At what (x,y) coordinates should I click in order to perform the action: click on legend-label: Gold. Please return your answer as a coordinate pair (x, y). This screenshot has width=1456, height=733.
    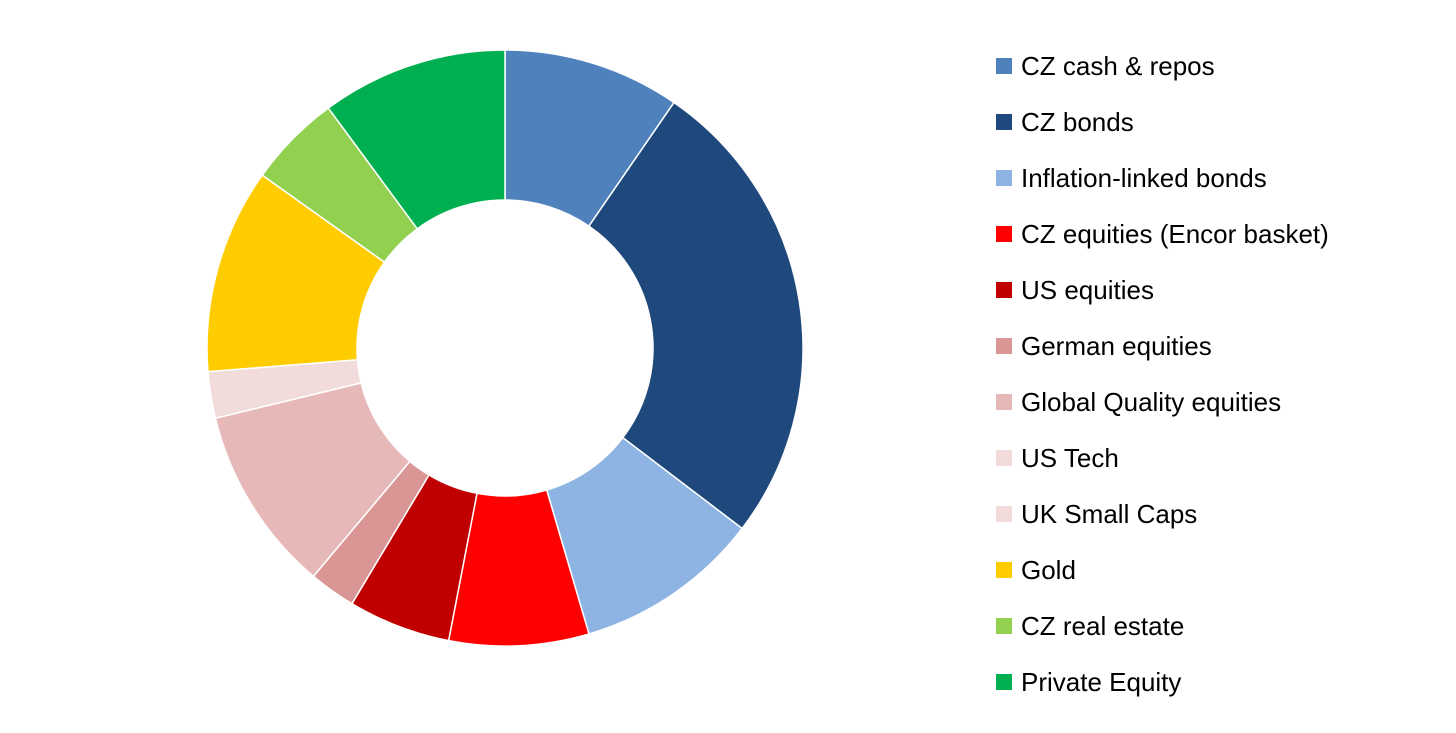
    Looking at the image, I should click on (1048, 569).